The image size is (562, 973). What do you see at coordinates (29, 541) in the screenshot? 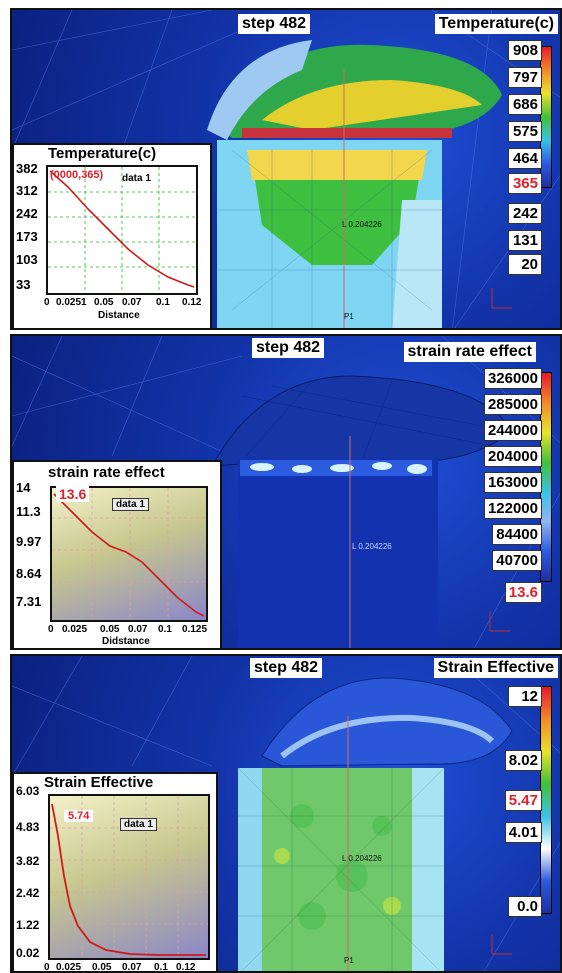
I see `y-tick: 9.97` at bounding box center [29, 541].